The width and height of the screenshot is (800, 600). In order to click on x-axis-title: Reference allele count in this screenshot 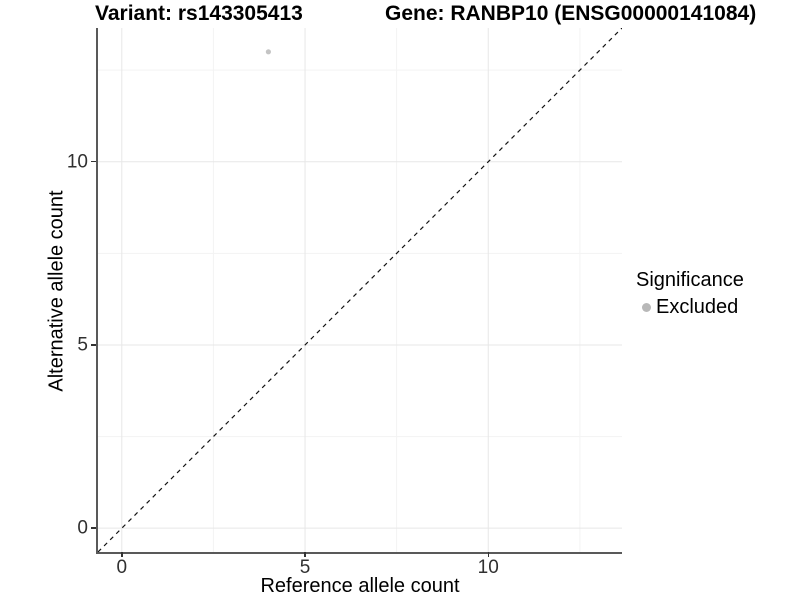, I will do `click(360, 586)`.